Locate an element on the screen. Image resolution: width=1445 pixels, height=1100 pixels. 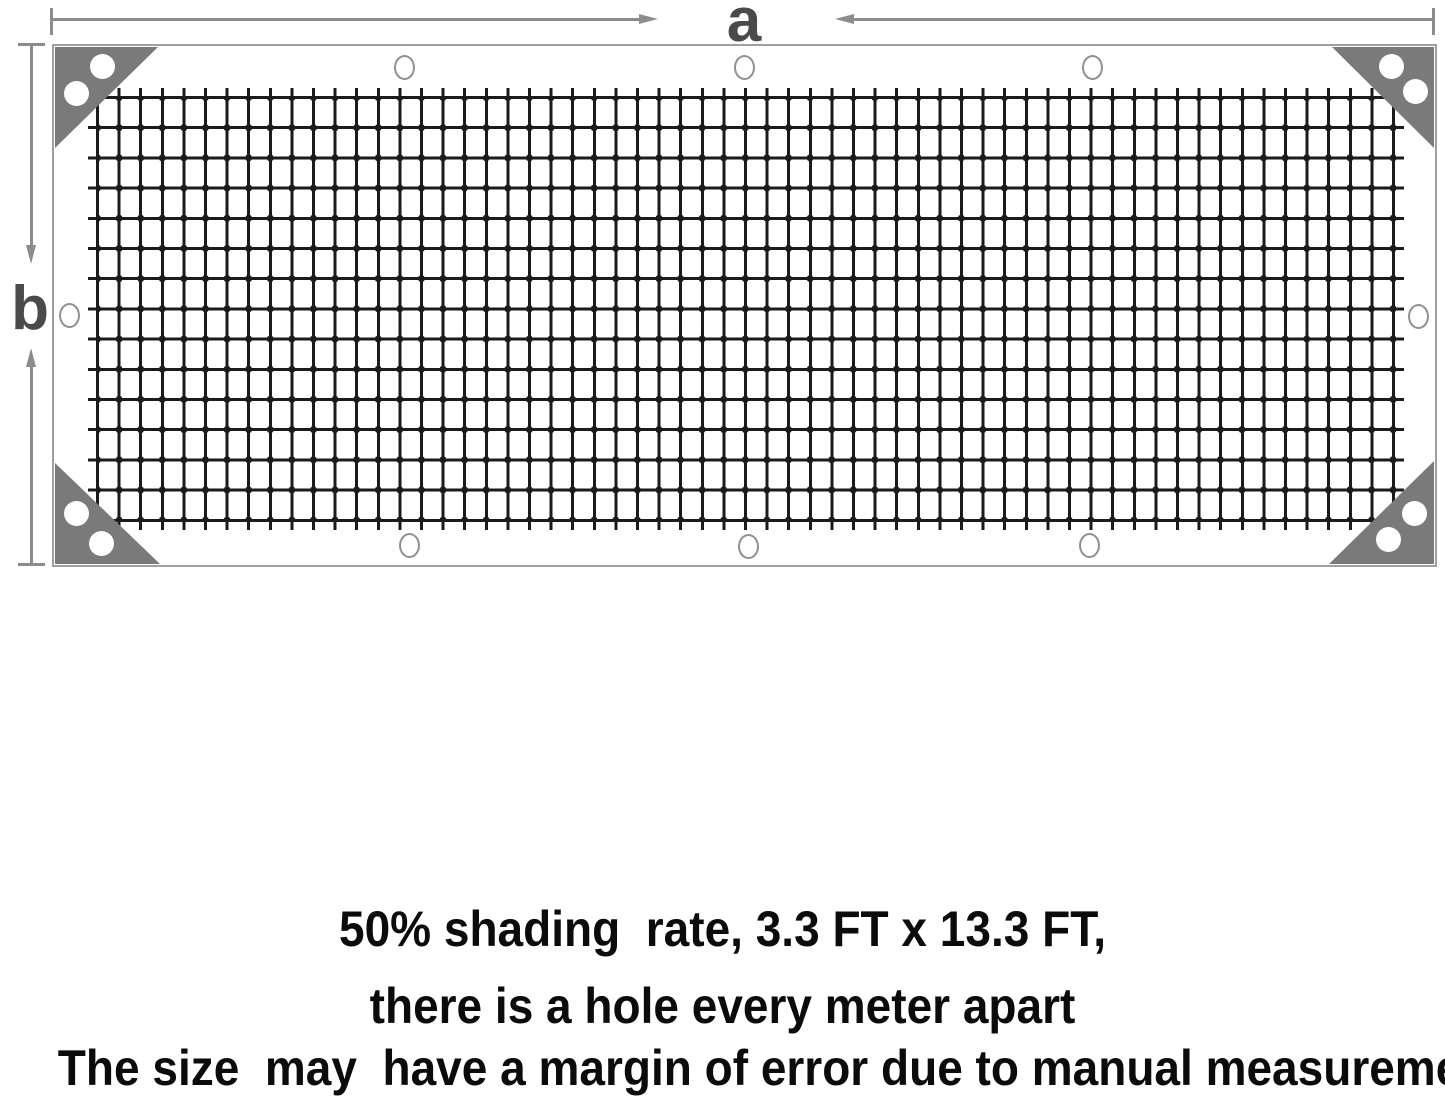
dimension-a-left-tick is located at coordinates (51, 21).